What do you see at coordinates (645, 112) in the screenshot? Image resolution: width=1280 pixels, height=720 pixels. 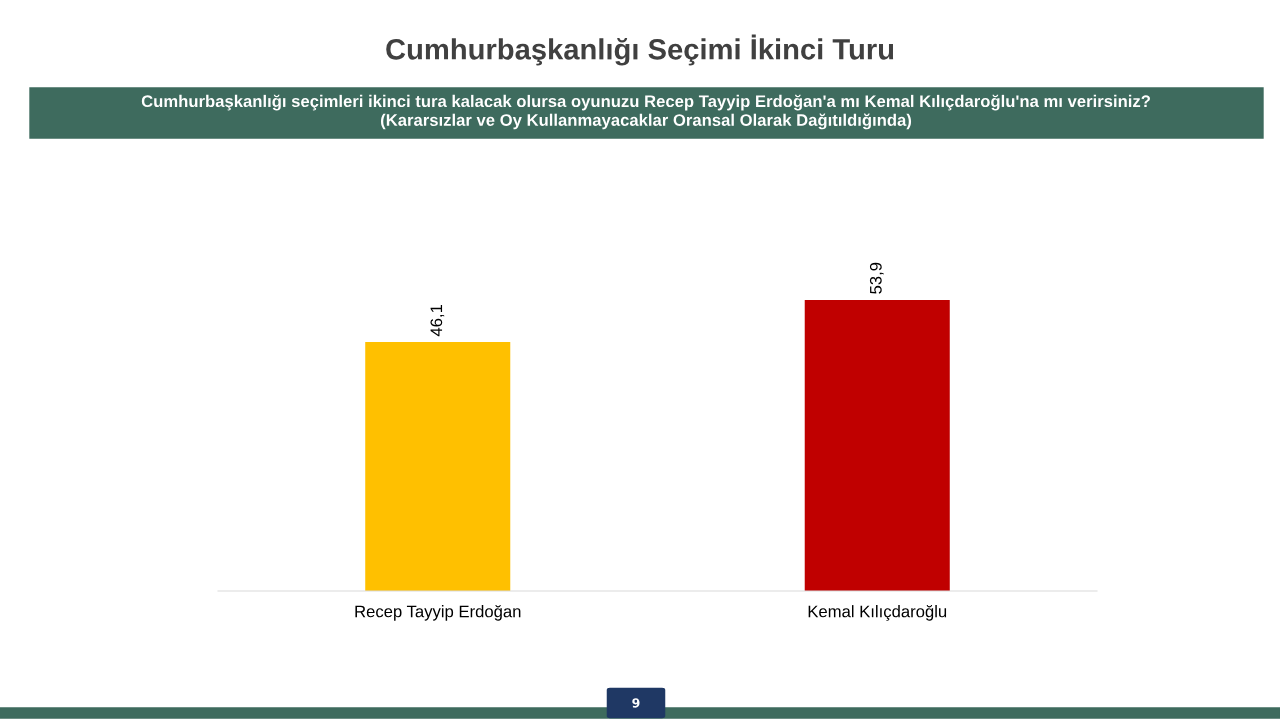 I see `chart-subtitle: Cumhurbaşkanlığı seçimleri ikinci tura kalacak olursa oyunuzu Recep Tayyip Erdoğan'a mı Kemal Kılıçdaroğlu'na mı verirsiniz? (Kararsızlar ve Oy Kullanmayacaklar Oransal Olarak Dağıtıldığında)` at bounding box center [645, 112].